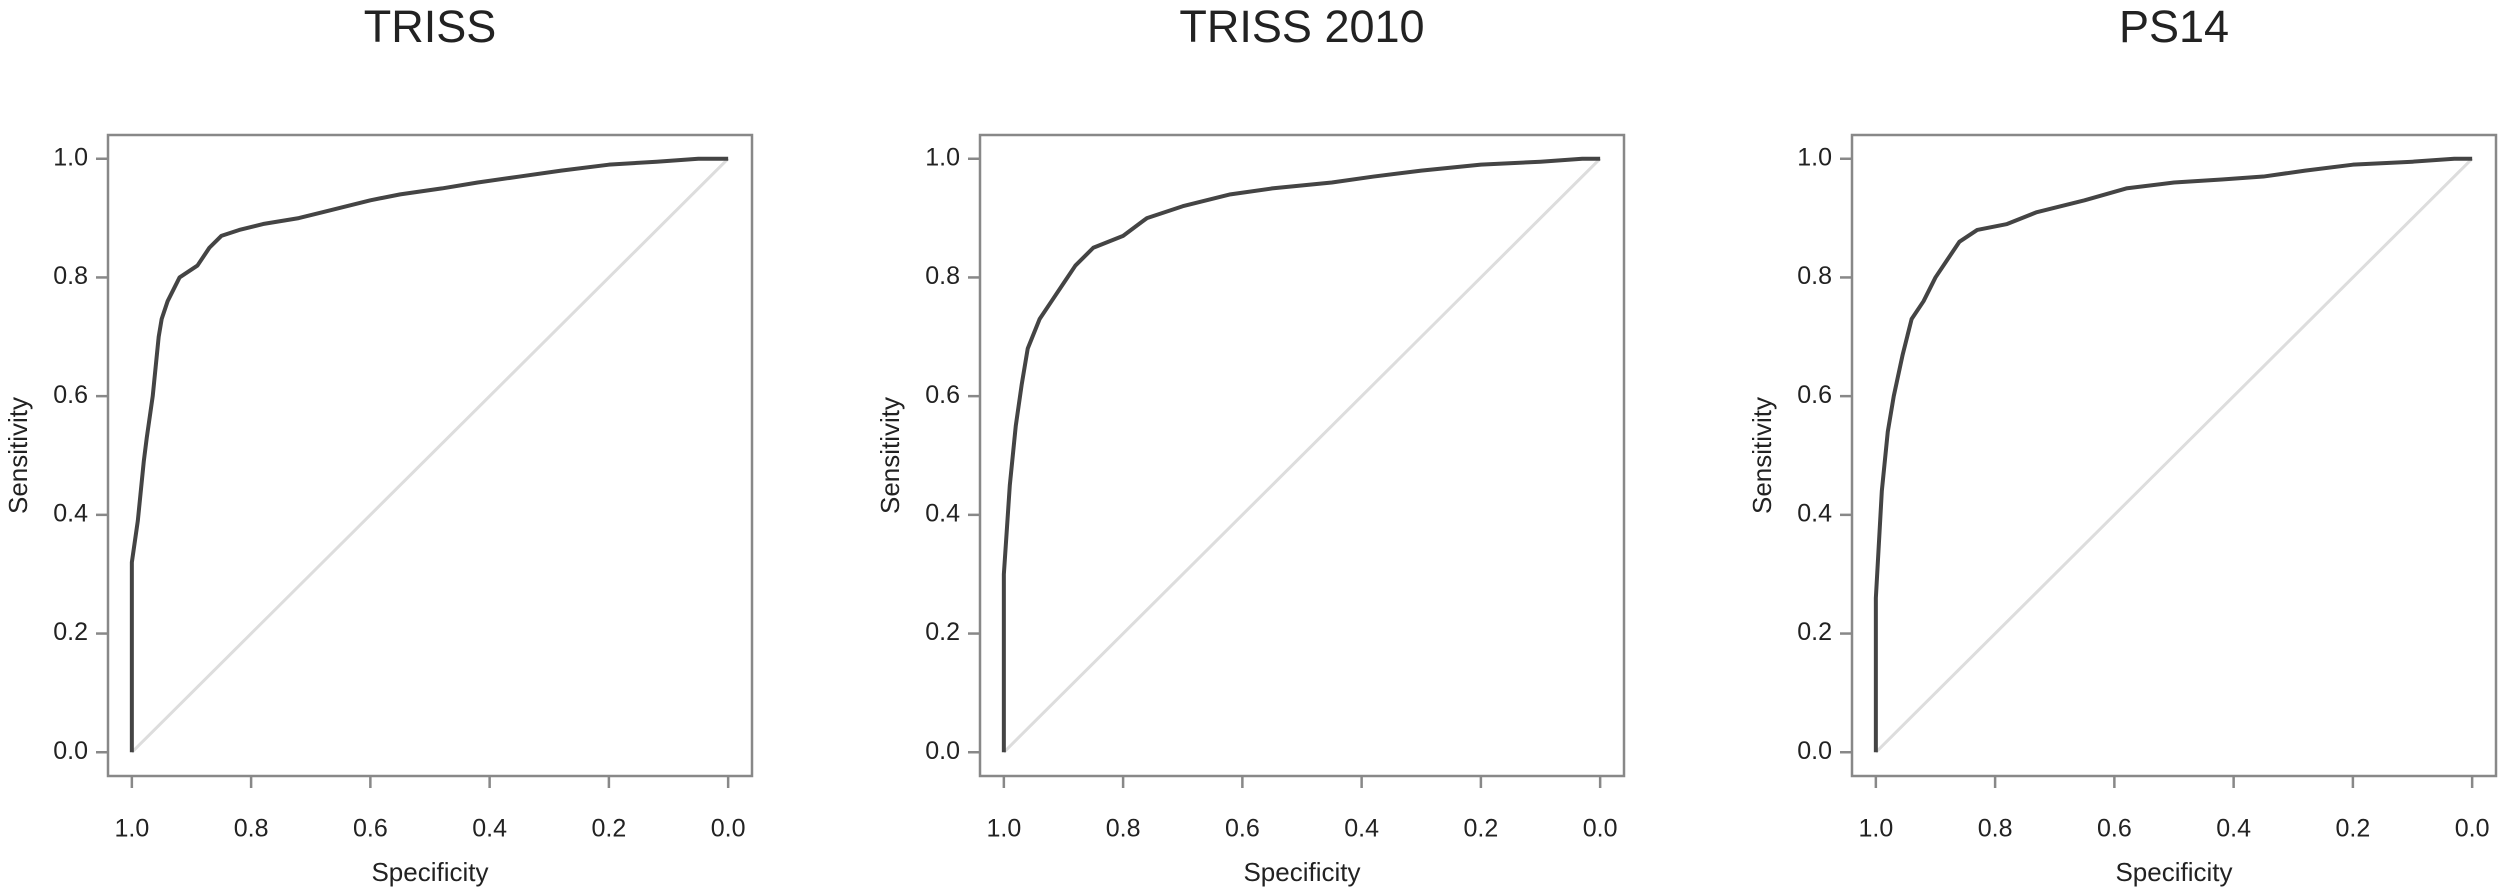 This screenshot has width=2500, height=895. Describe the element at coordinates (1301, 26) in the screenshot. I see `chart-title: TRISS 2010` at that location.